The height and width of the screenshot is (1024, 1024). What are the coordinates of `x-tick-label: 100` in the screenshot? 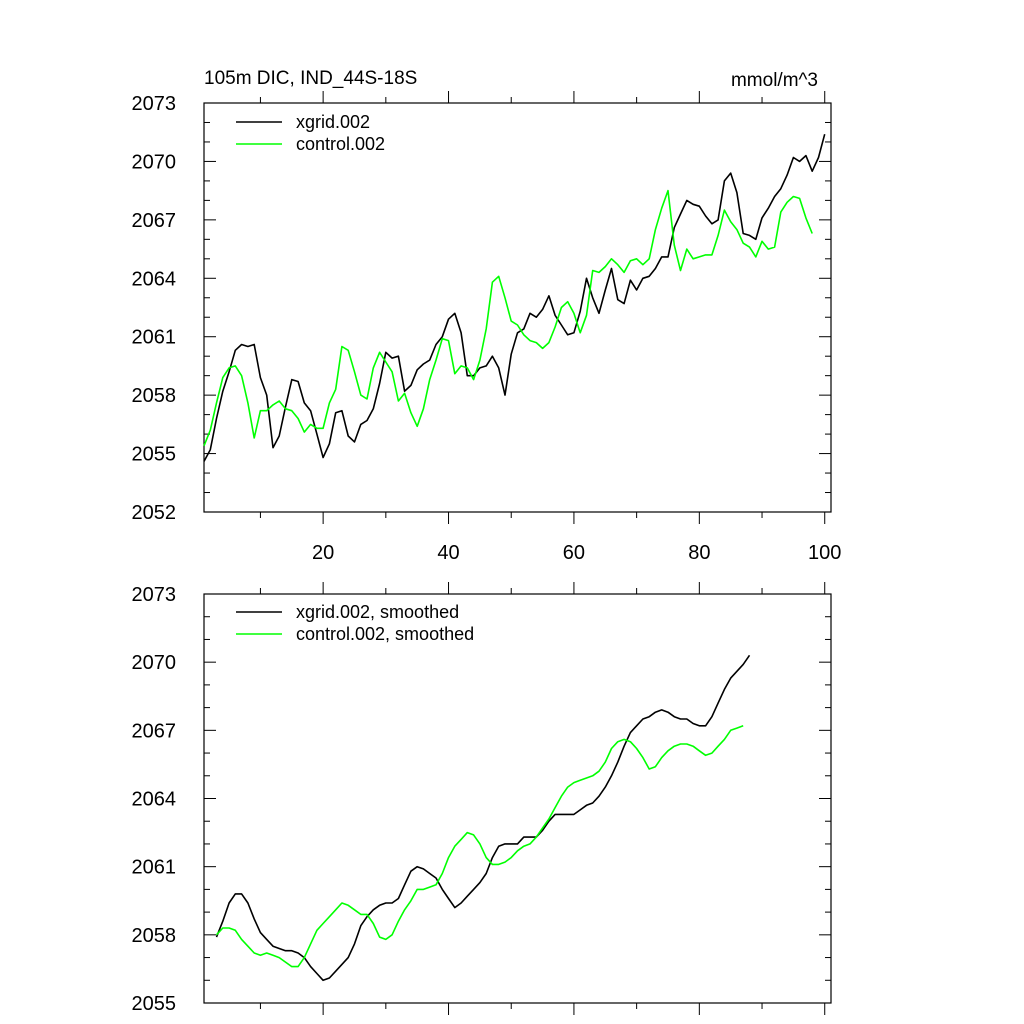 It's located at (824, 553).